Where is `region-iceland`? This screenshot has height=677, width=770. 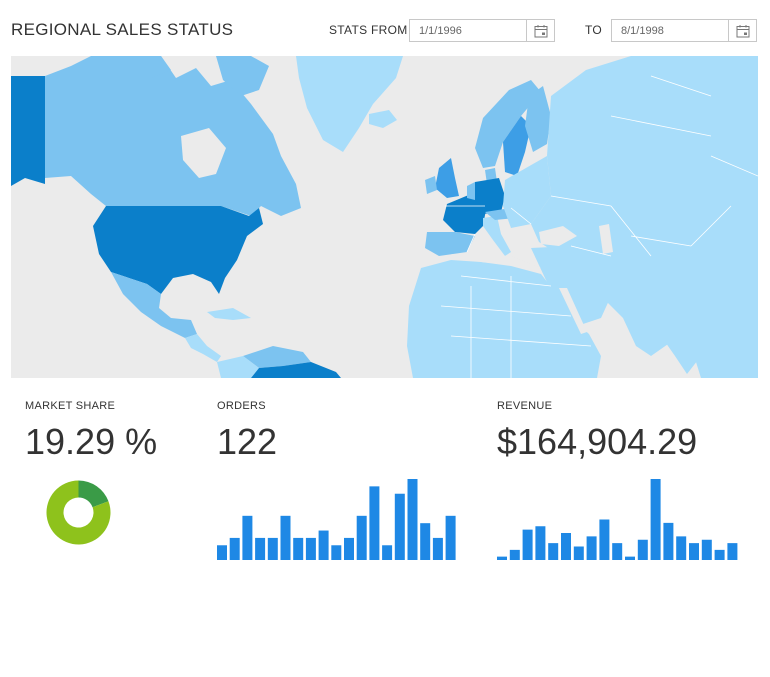 region-iceland is located at coordinates (383, 119).